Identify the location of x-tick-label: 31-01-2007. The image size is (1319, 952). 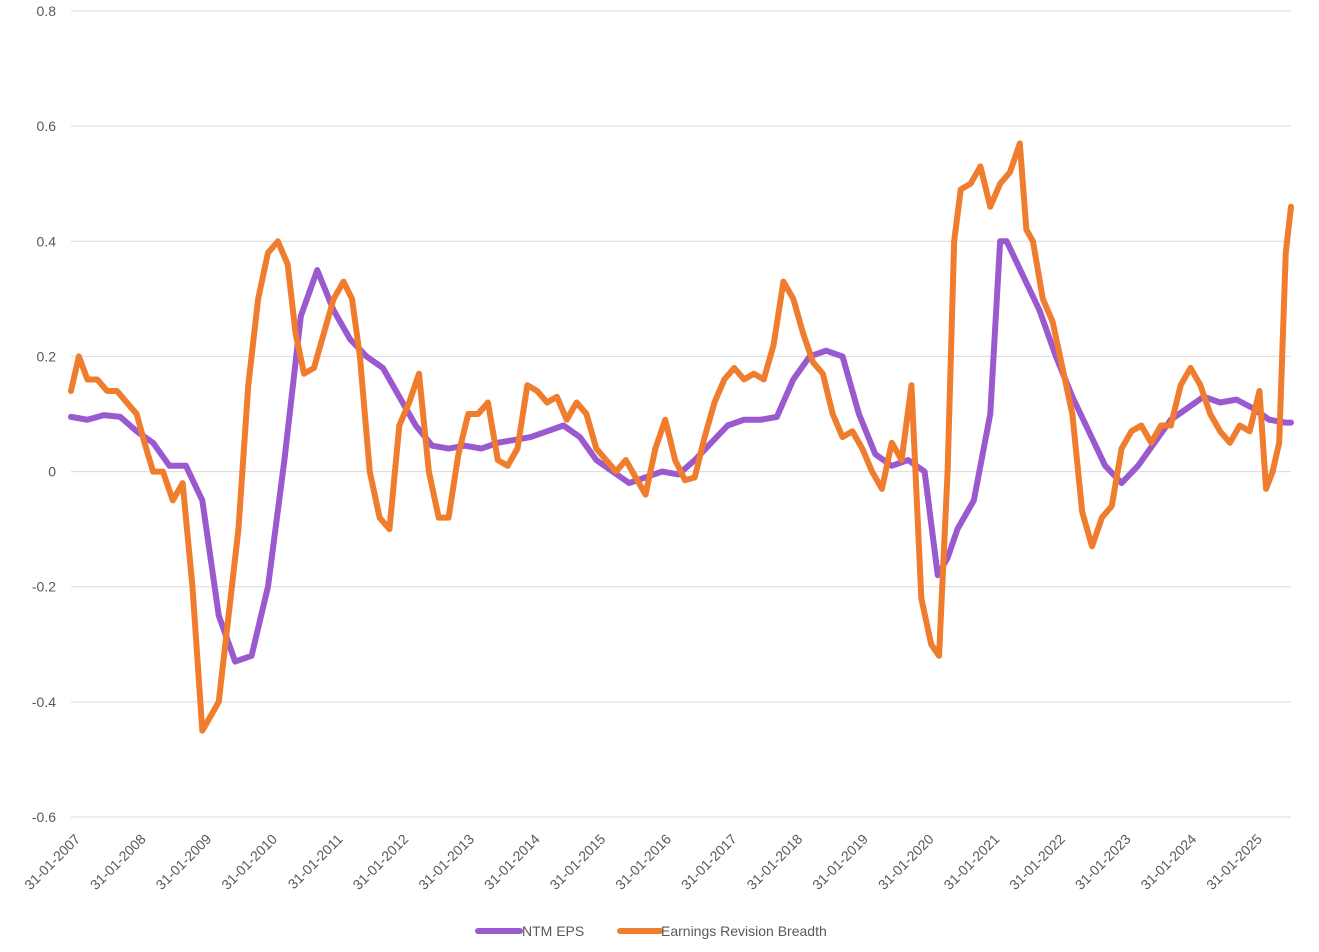
(52, 862).